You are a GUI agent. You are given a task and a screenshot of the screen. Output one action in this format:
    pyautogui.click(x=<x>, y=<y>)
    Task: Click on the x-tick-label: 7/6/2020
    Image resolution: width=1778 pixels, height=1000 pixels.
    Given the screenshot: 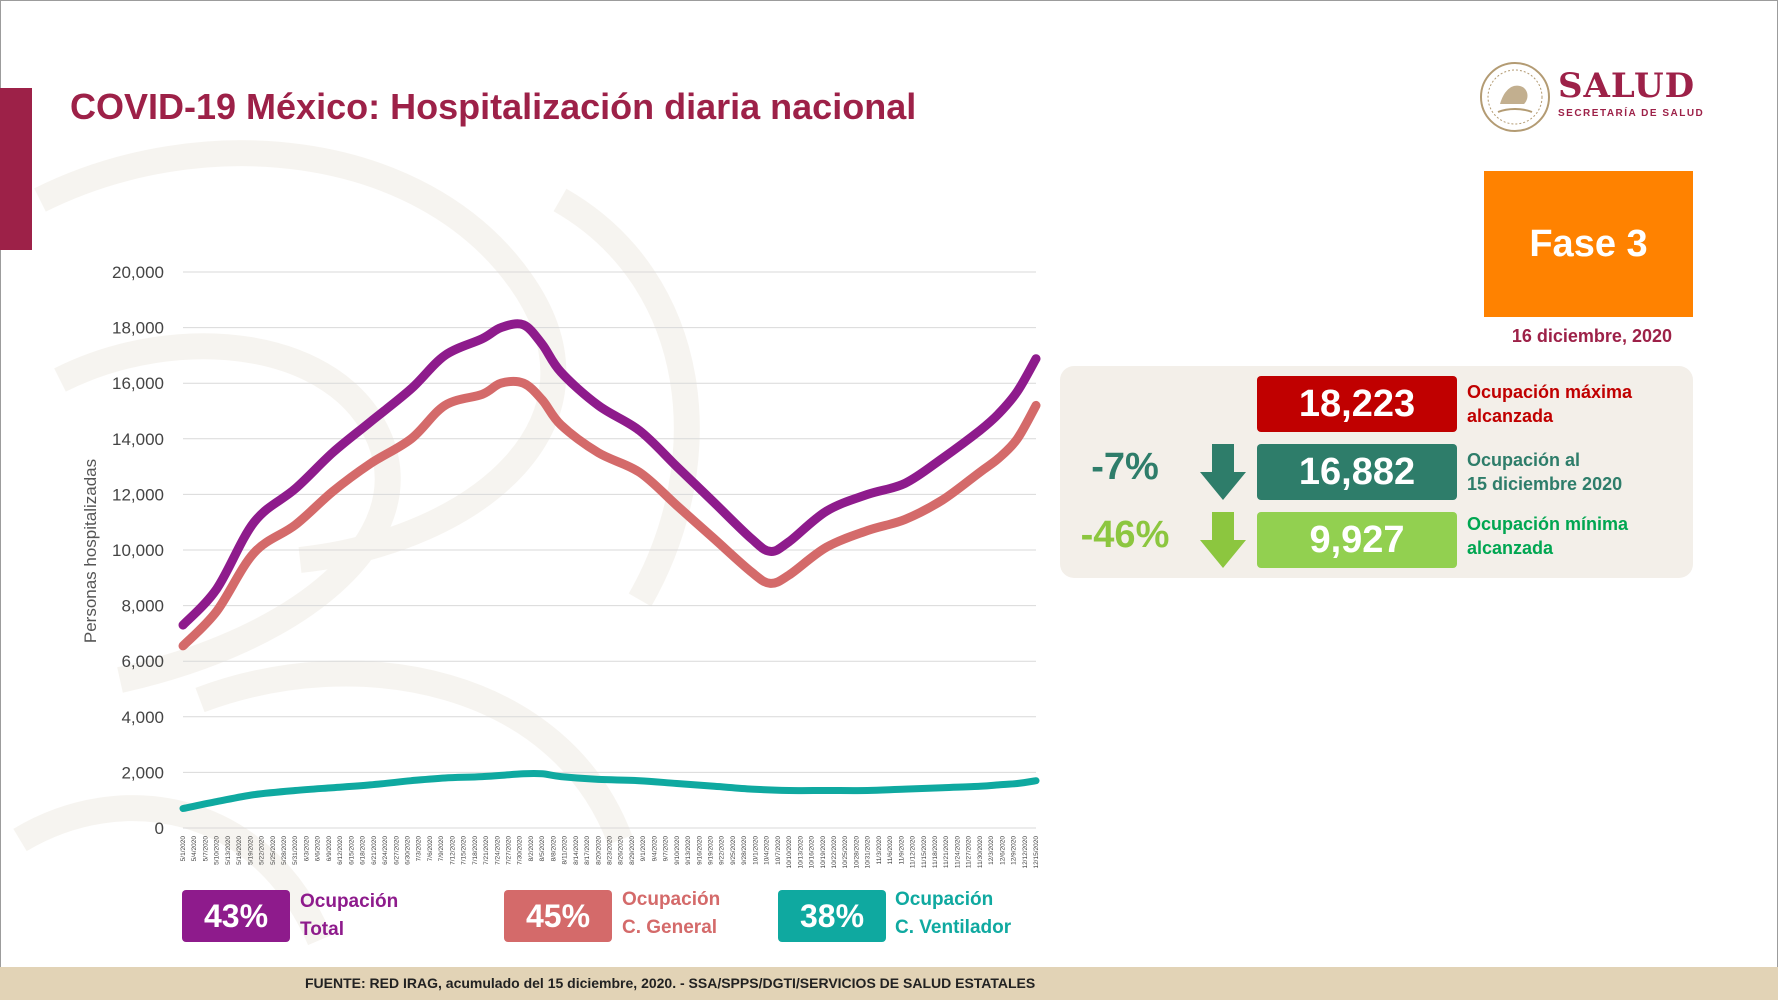 What is the action you would take?
    pyautogui.click(x=430, y=849)
    